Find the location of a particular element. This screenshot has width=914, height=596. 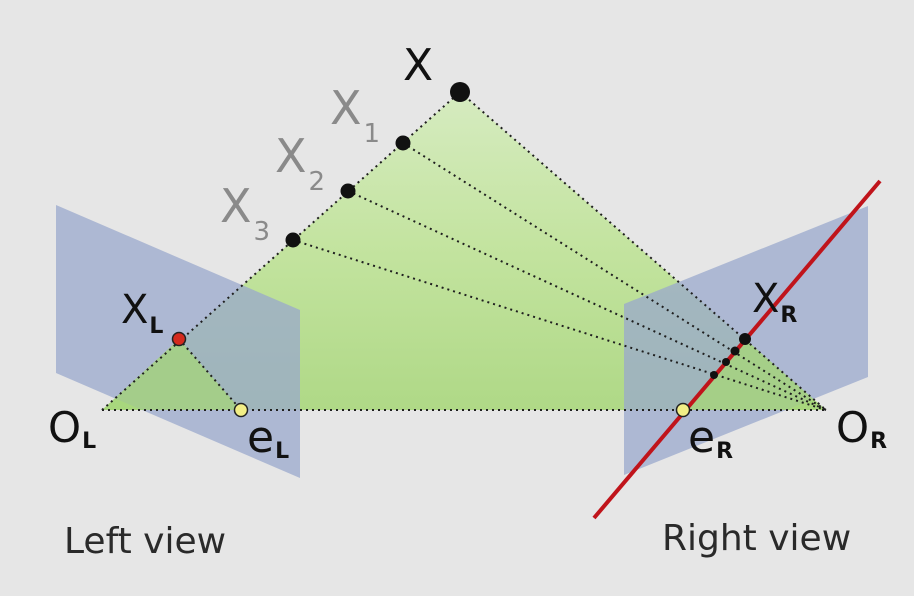

left-epipolar-triangle is located at coordinates (171, 374).